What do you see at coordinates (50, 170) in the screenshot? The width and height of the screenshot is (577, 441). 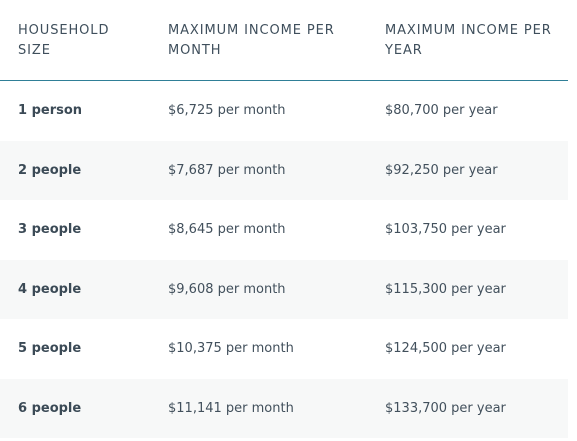 I see `household-size-cell: 2 people` at bounding box center [50, 170].